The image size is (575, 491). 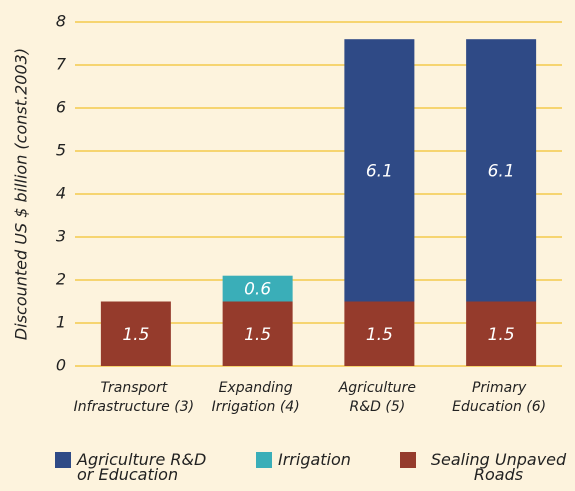 What do you see at coordinates (61, 193) in the screenshot?
I see `y-tick-label: 4` at bounding box center [61, 193].